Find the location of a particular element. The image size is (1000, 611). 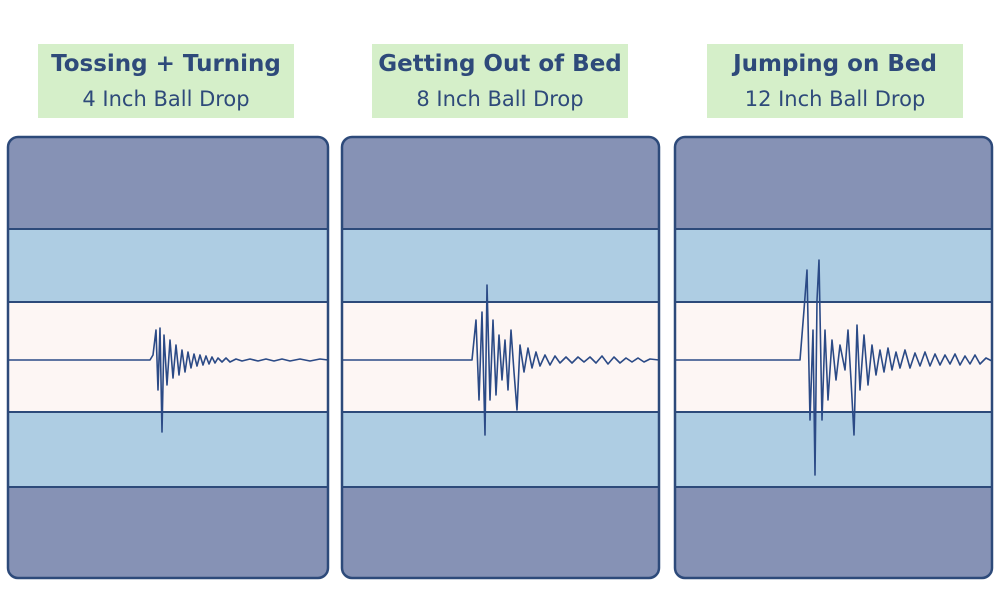

panel-title: Jumping on Bed is located at coordinates (834, 64).